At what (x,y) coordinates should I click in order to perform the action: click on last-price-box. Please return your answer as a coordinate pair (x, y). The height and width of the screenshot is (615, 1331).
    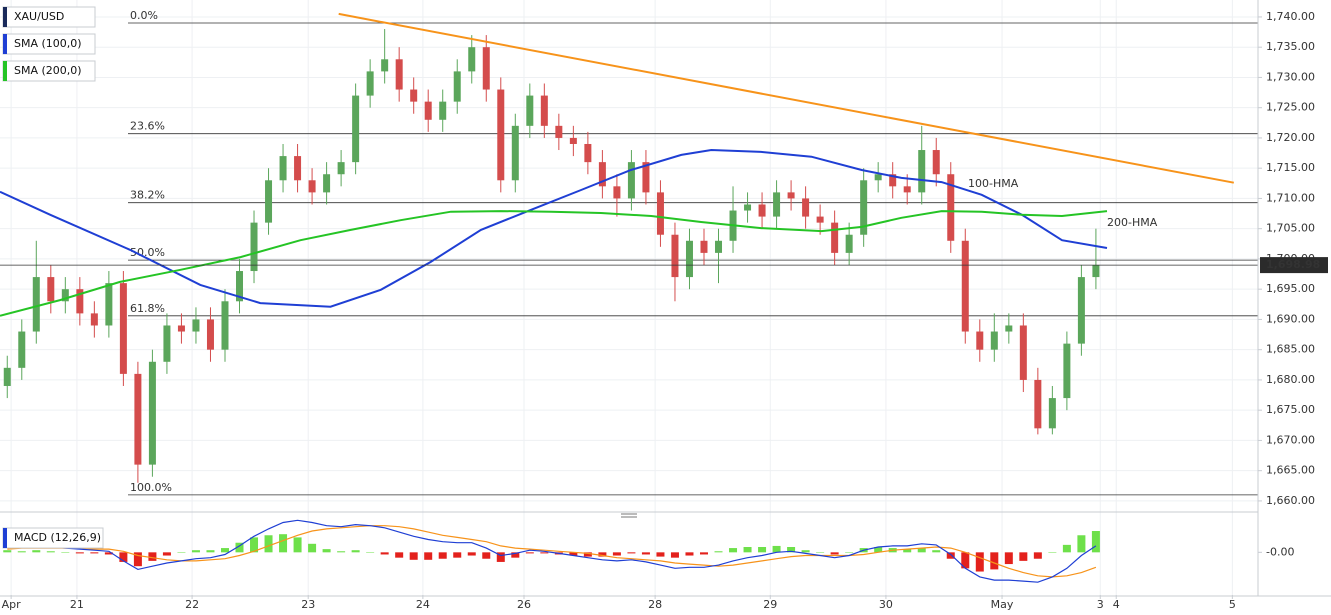
    Looking at the image, I should click on (1294, 265).